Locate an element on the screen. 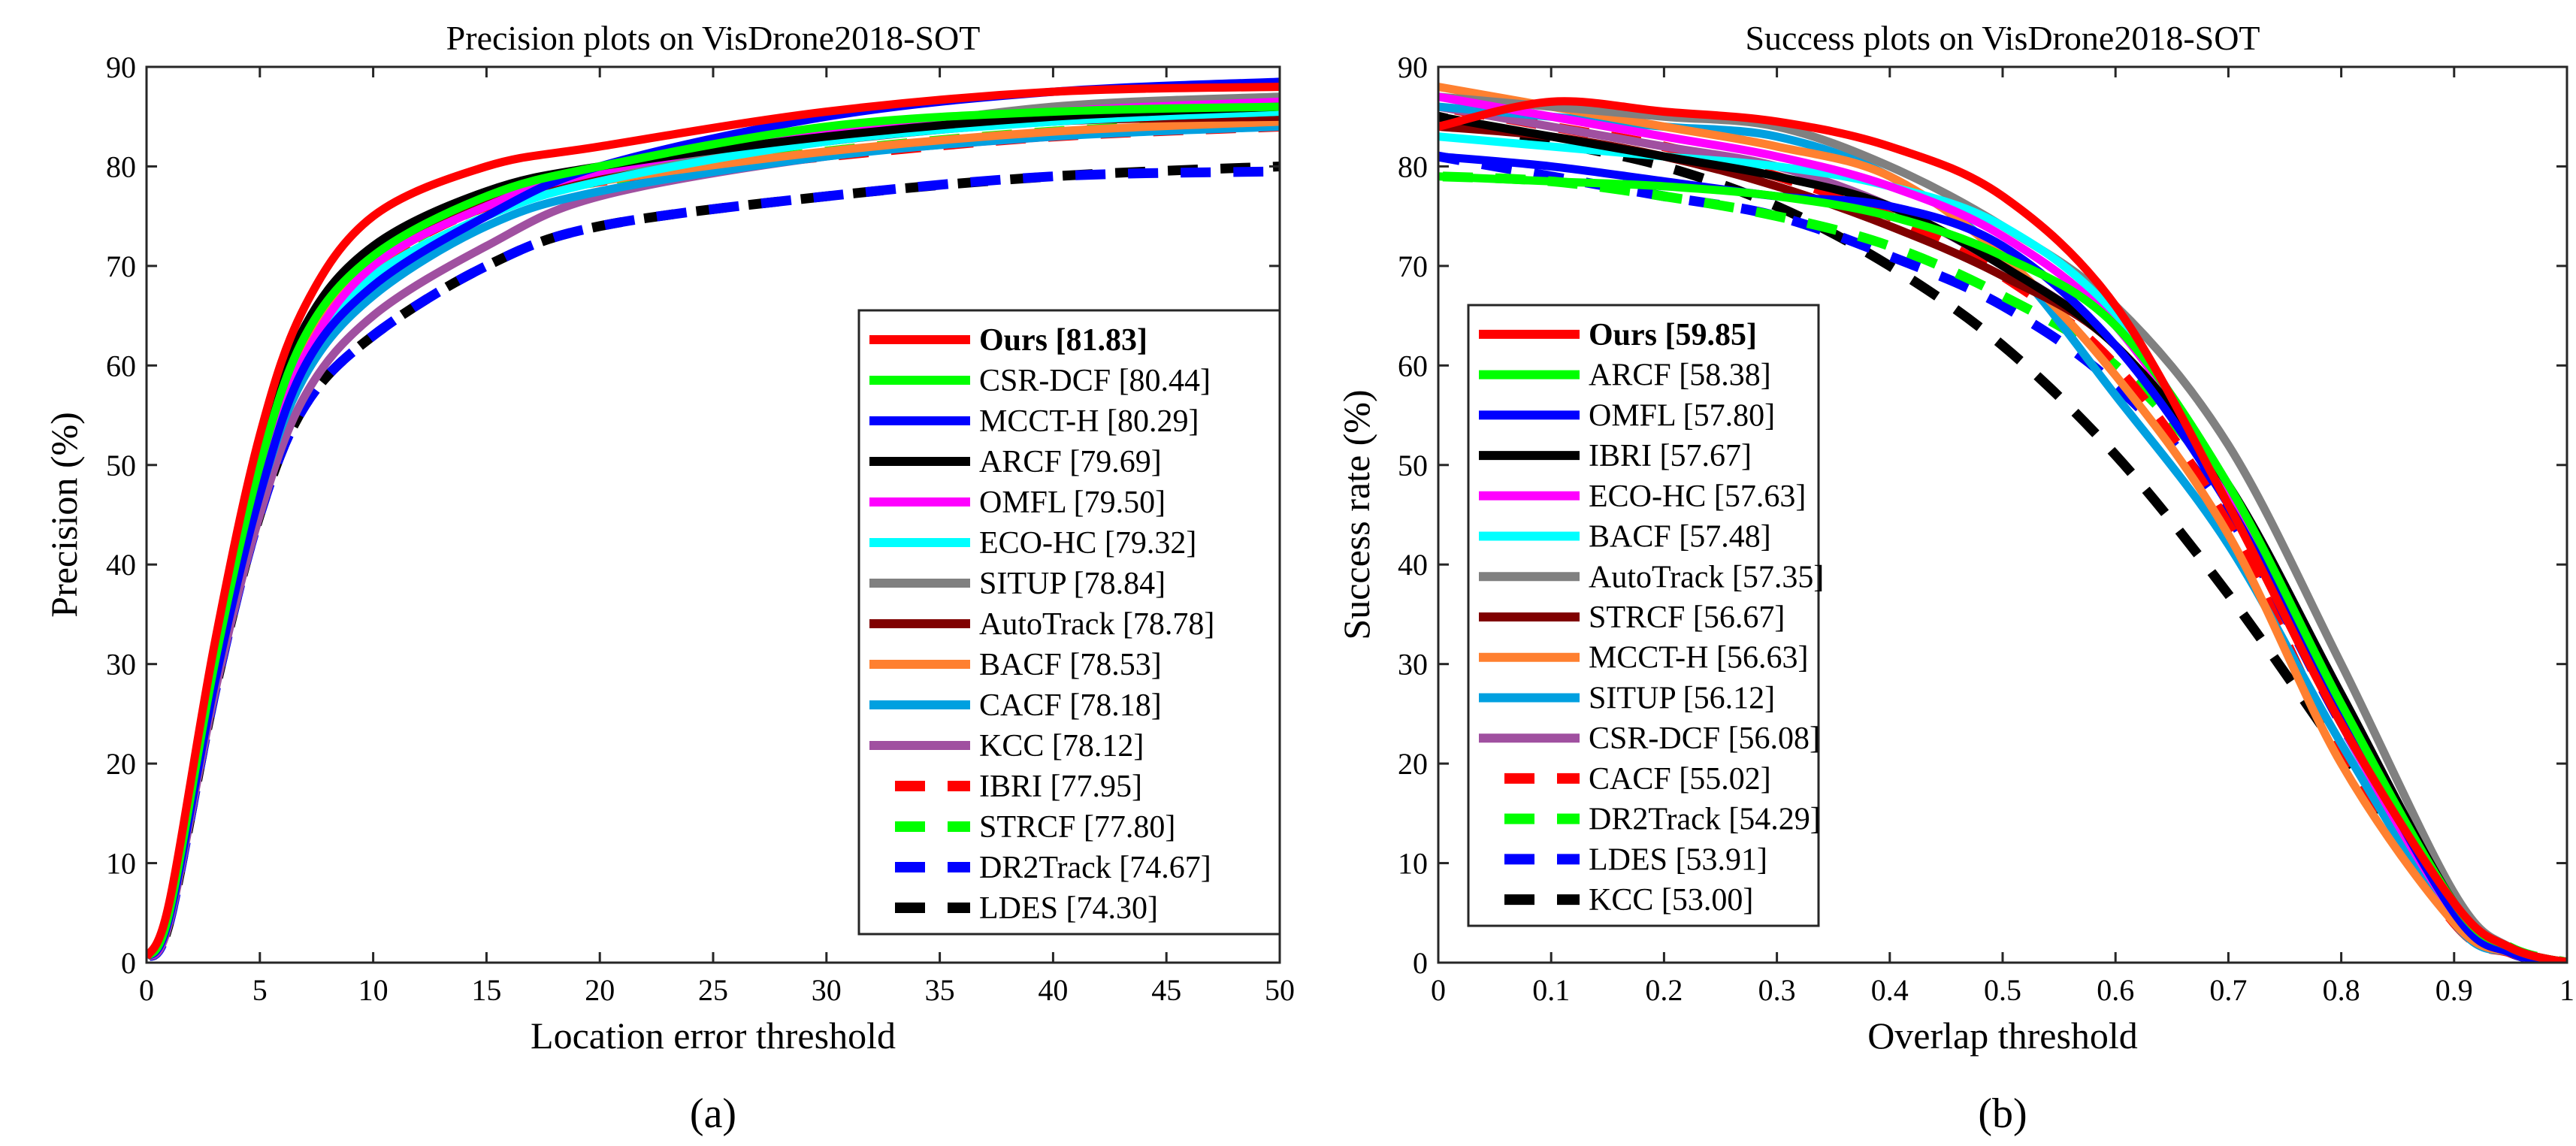 This screenshot has height=1146, width=2576. x-tick-label: 0.2 is located at coordinates (1664, 990).